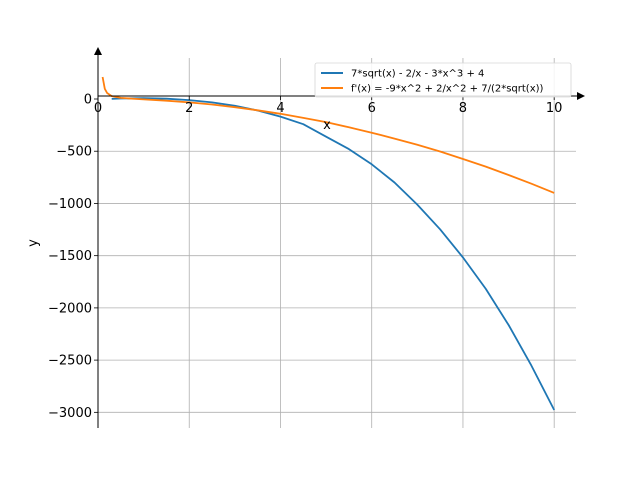 The height and width of the screenshot is (480, 640). What do you see at coordinates (417, 74) in the screenshot?
I see `legend-label-series-1: 7*sqrt(x) - 2/x - 3*x^3 + 4` at bounding box center [417, 74].